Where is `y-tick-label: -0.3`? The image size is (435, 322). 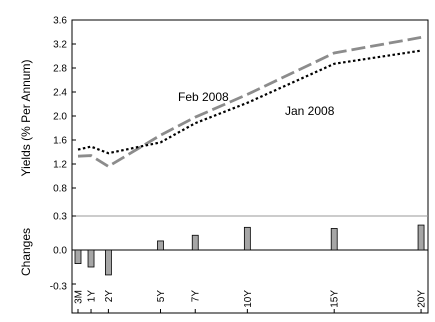
y-tick-label: -0.3 is located at coordinates (59, 287).